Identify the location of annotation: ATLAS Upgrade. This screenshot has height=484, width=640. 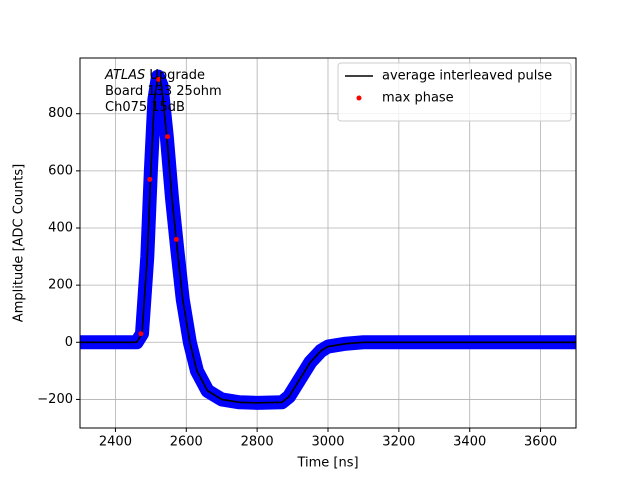
(154, 75).